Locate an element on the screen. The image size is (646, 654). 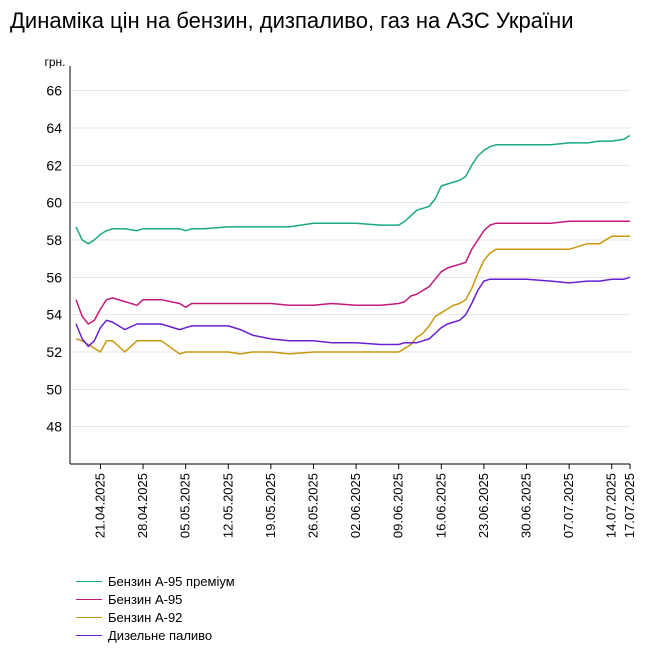
y-tick-label: 66 is located at coordinates (54, 91).